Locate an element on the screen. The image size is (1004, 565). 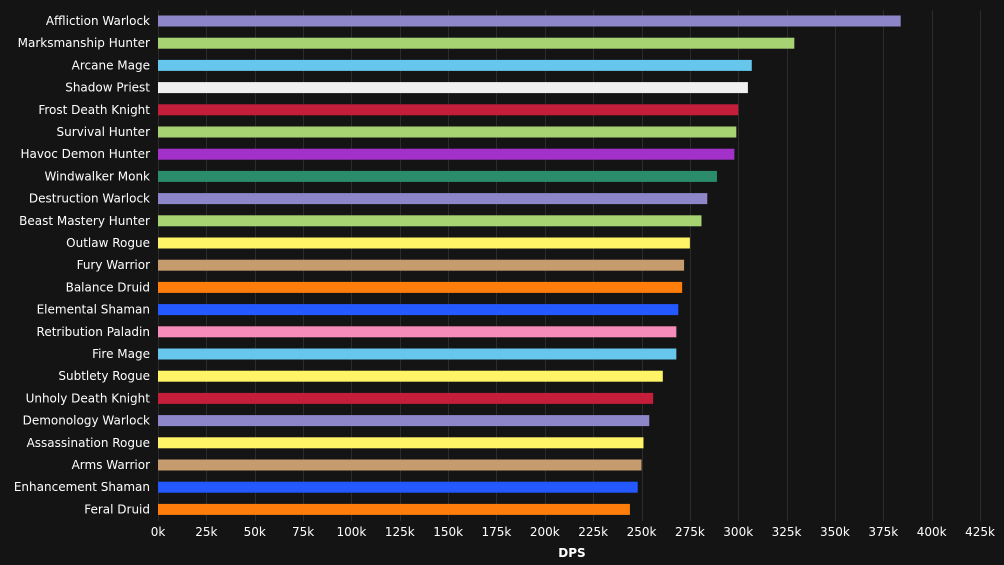
x-tick-label: 125k is located at coordinates (400, 532).